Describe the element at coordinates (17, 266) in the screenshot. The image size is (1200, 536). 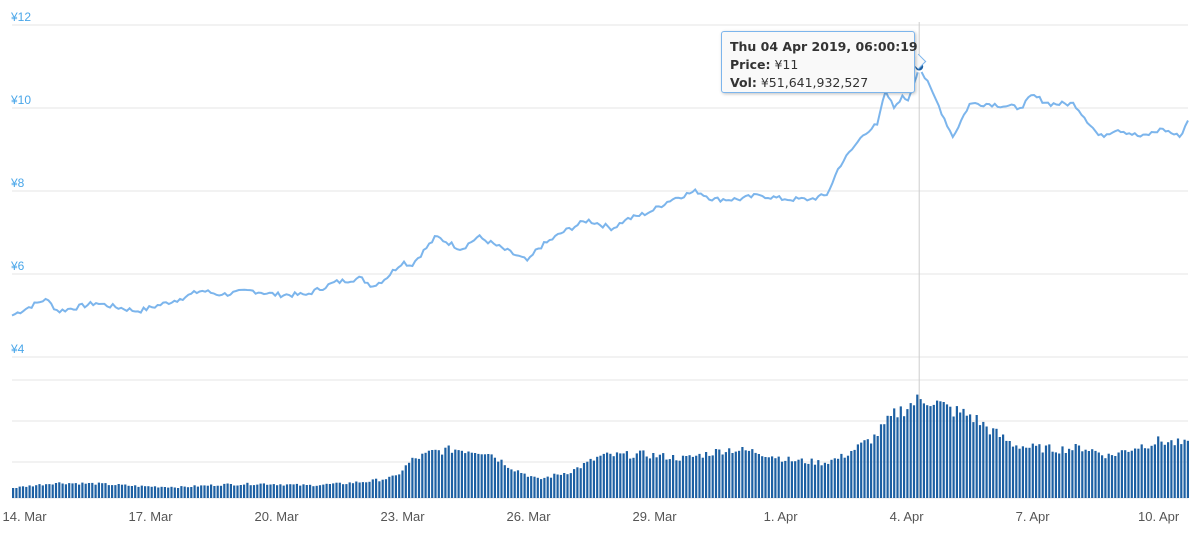
I see `price-tick-label: ¥6` at that location.